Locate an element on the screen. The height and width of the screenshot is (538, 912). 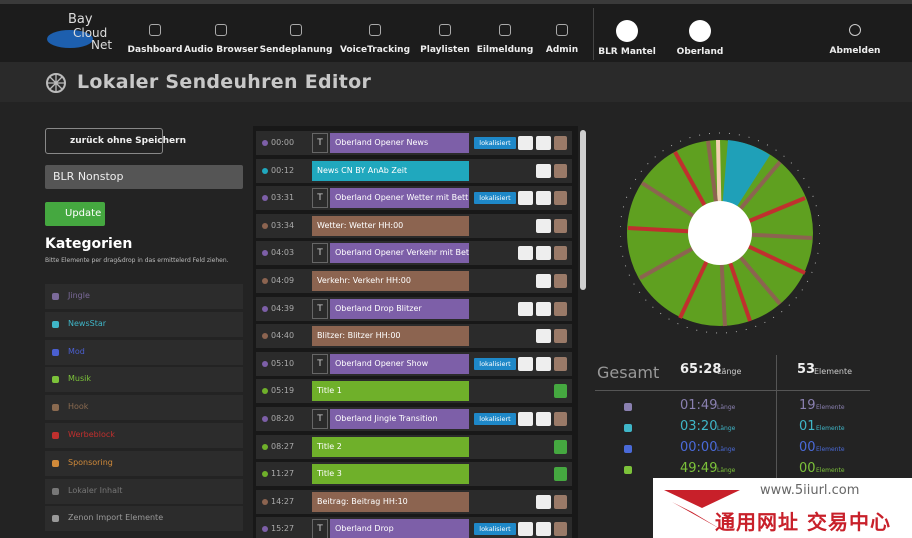
element-label: Verkehr: Verkehr HH:00 is located at coordinates (390, 281).